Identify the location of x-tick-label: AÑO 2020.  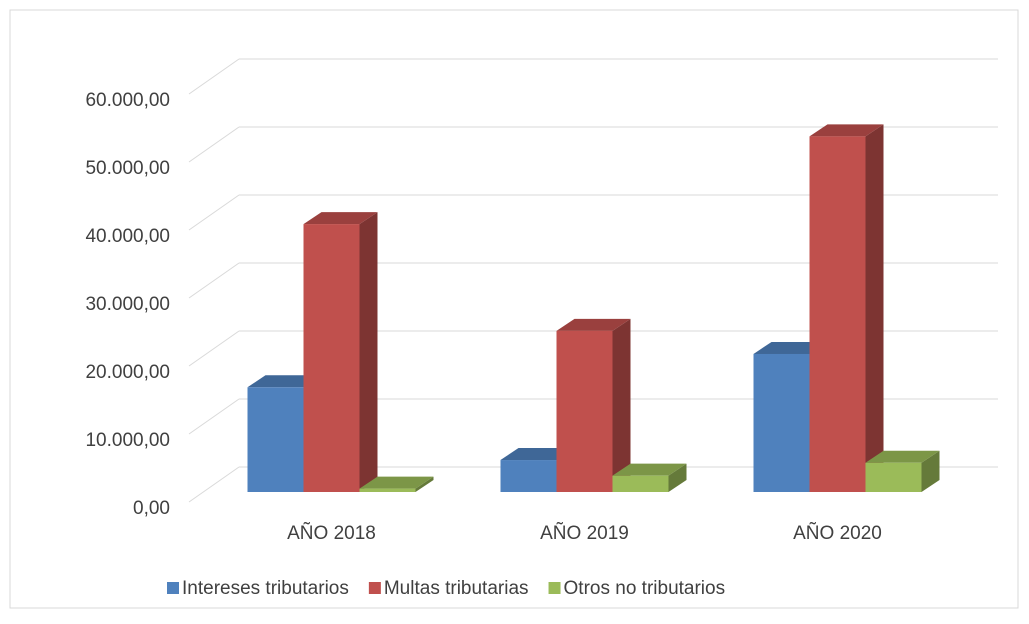
(837, 533).